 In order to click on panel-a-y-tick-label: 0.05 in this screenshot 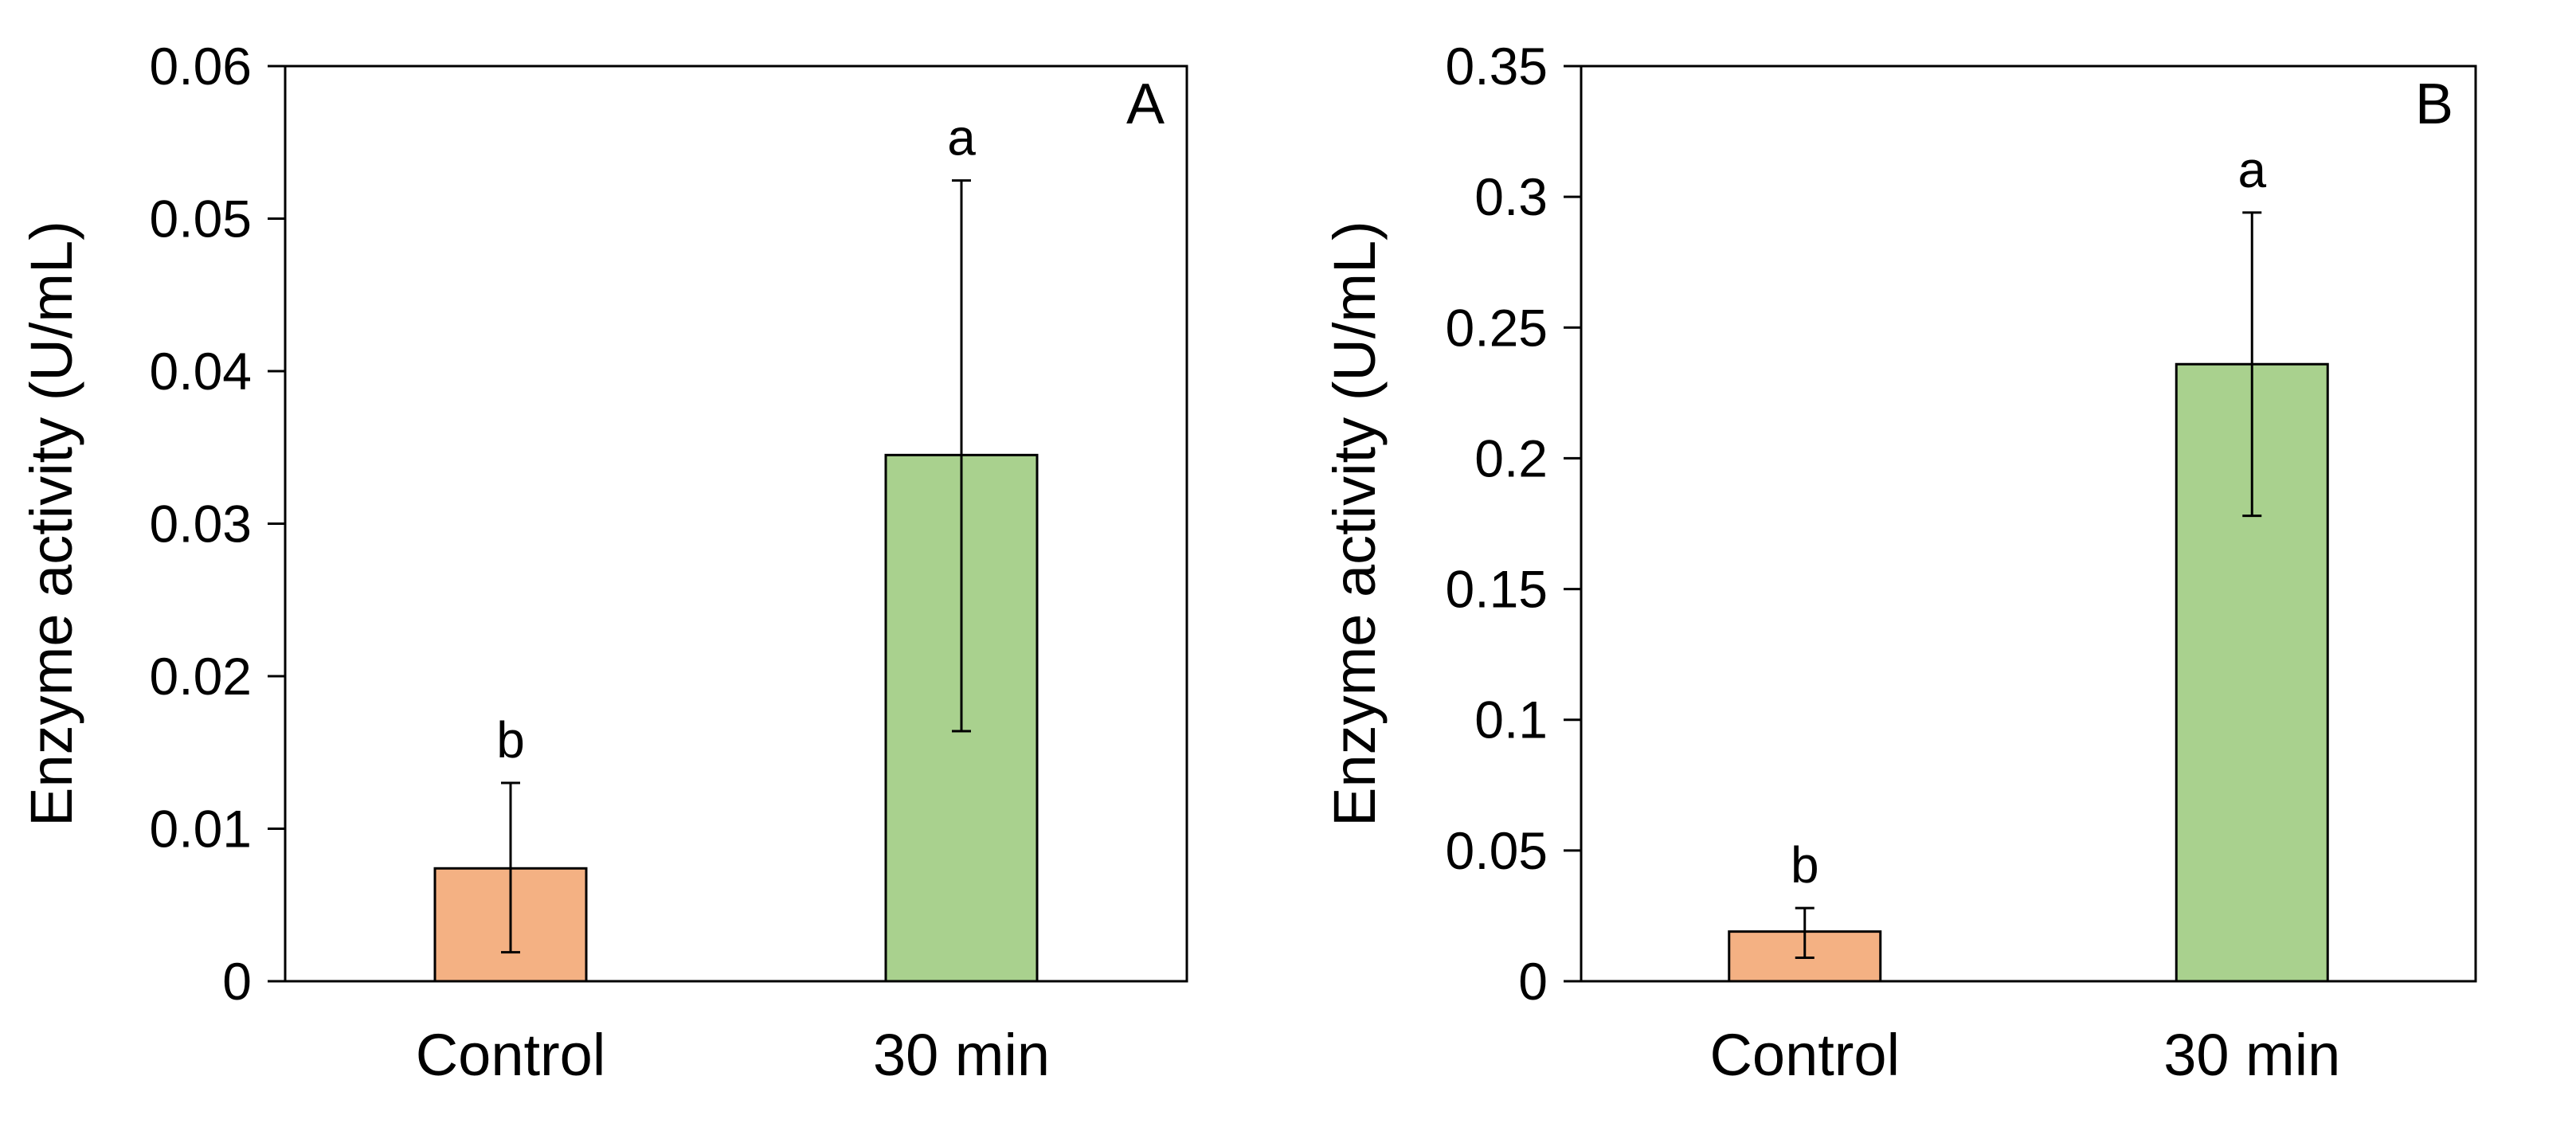, I will do `click(201, 219)`.